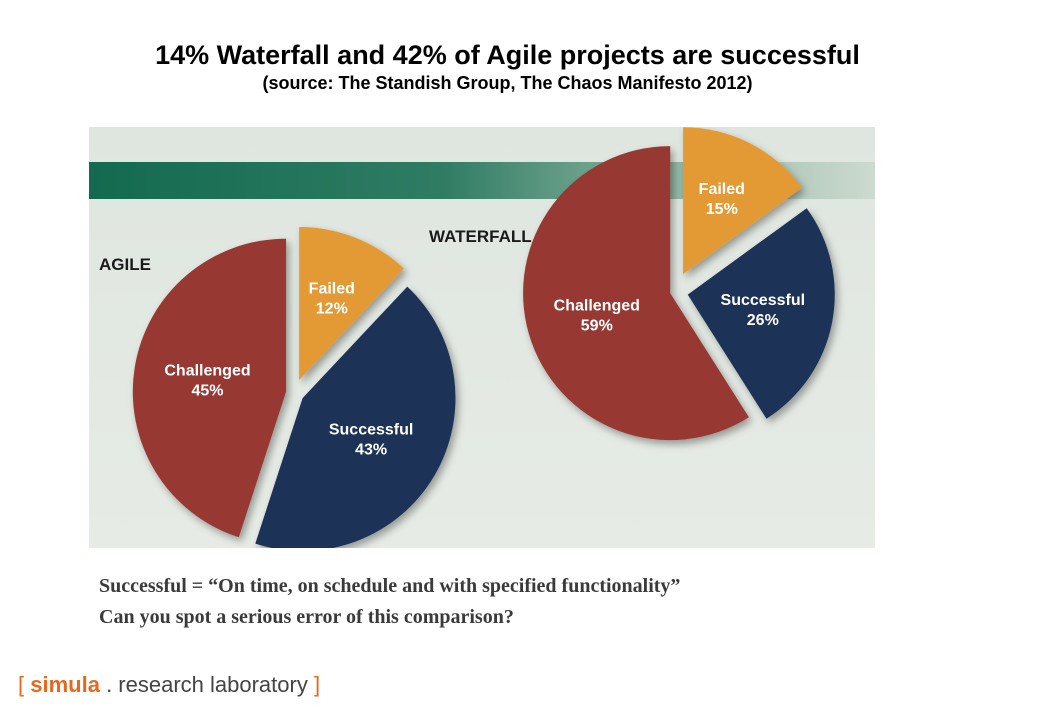 Image resolution: width=1039 pixels, height=720 pixels. I want to click on agile-value-challenged: 45%, so click(207, 390).